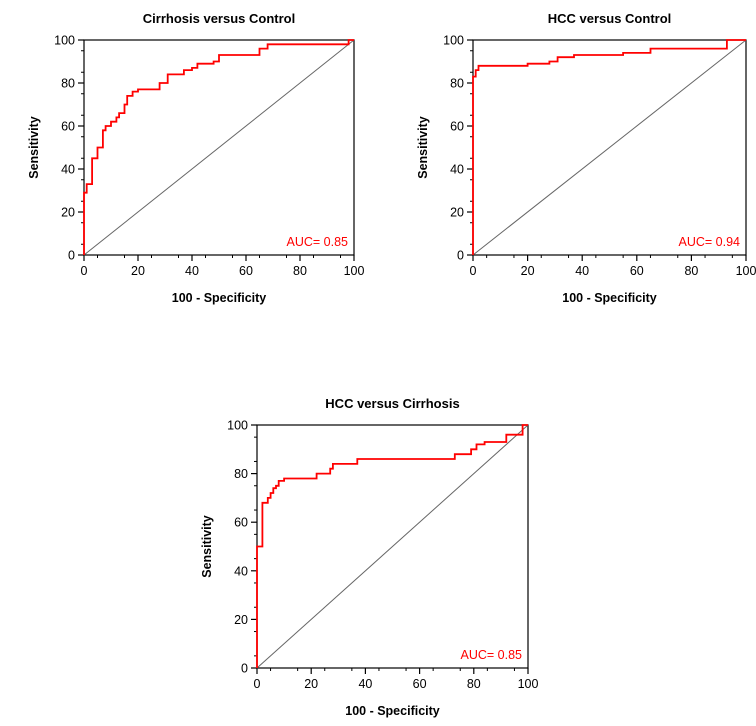 This screenshot has height=726, width=756. I want to click on plot-frame, so click(219, 147).